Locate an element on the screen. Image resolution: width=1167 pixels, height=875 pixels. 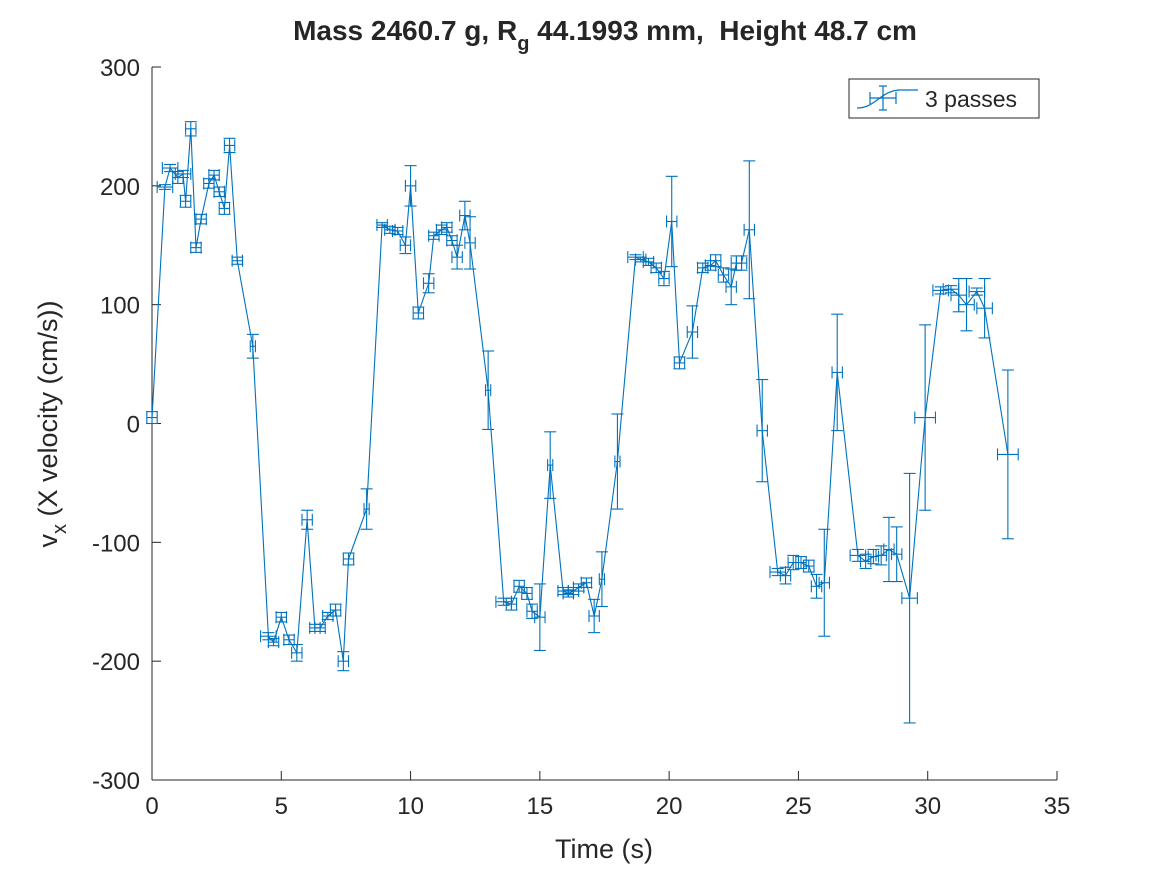
legend-swatch is located at coordinates (887, 98).